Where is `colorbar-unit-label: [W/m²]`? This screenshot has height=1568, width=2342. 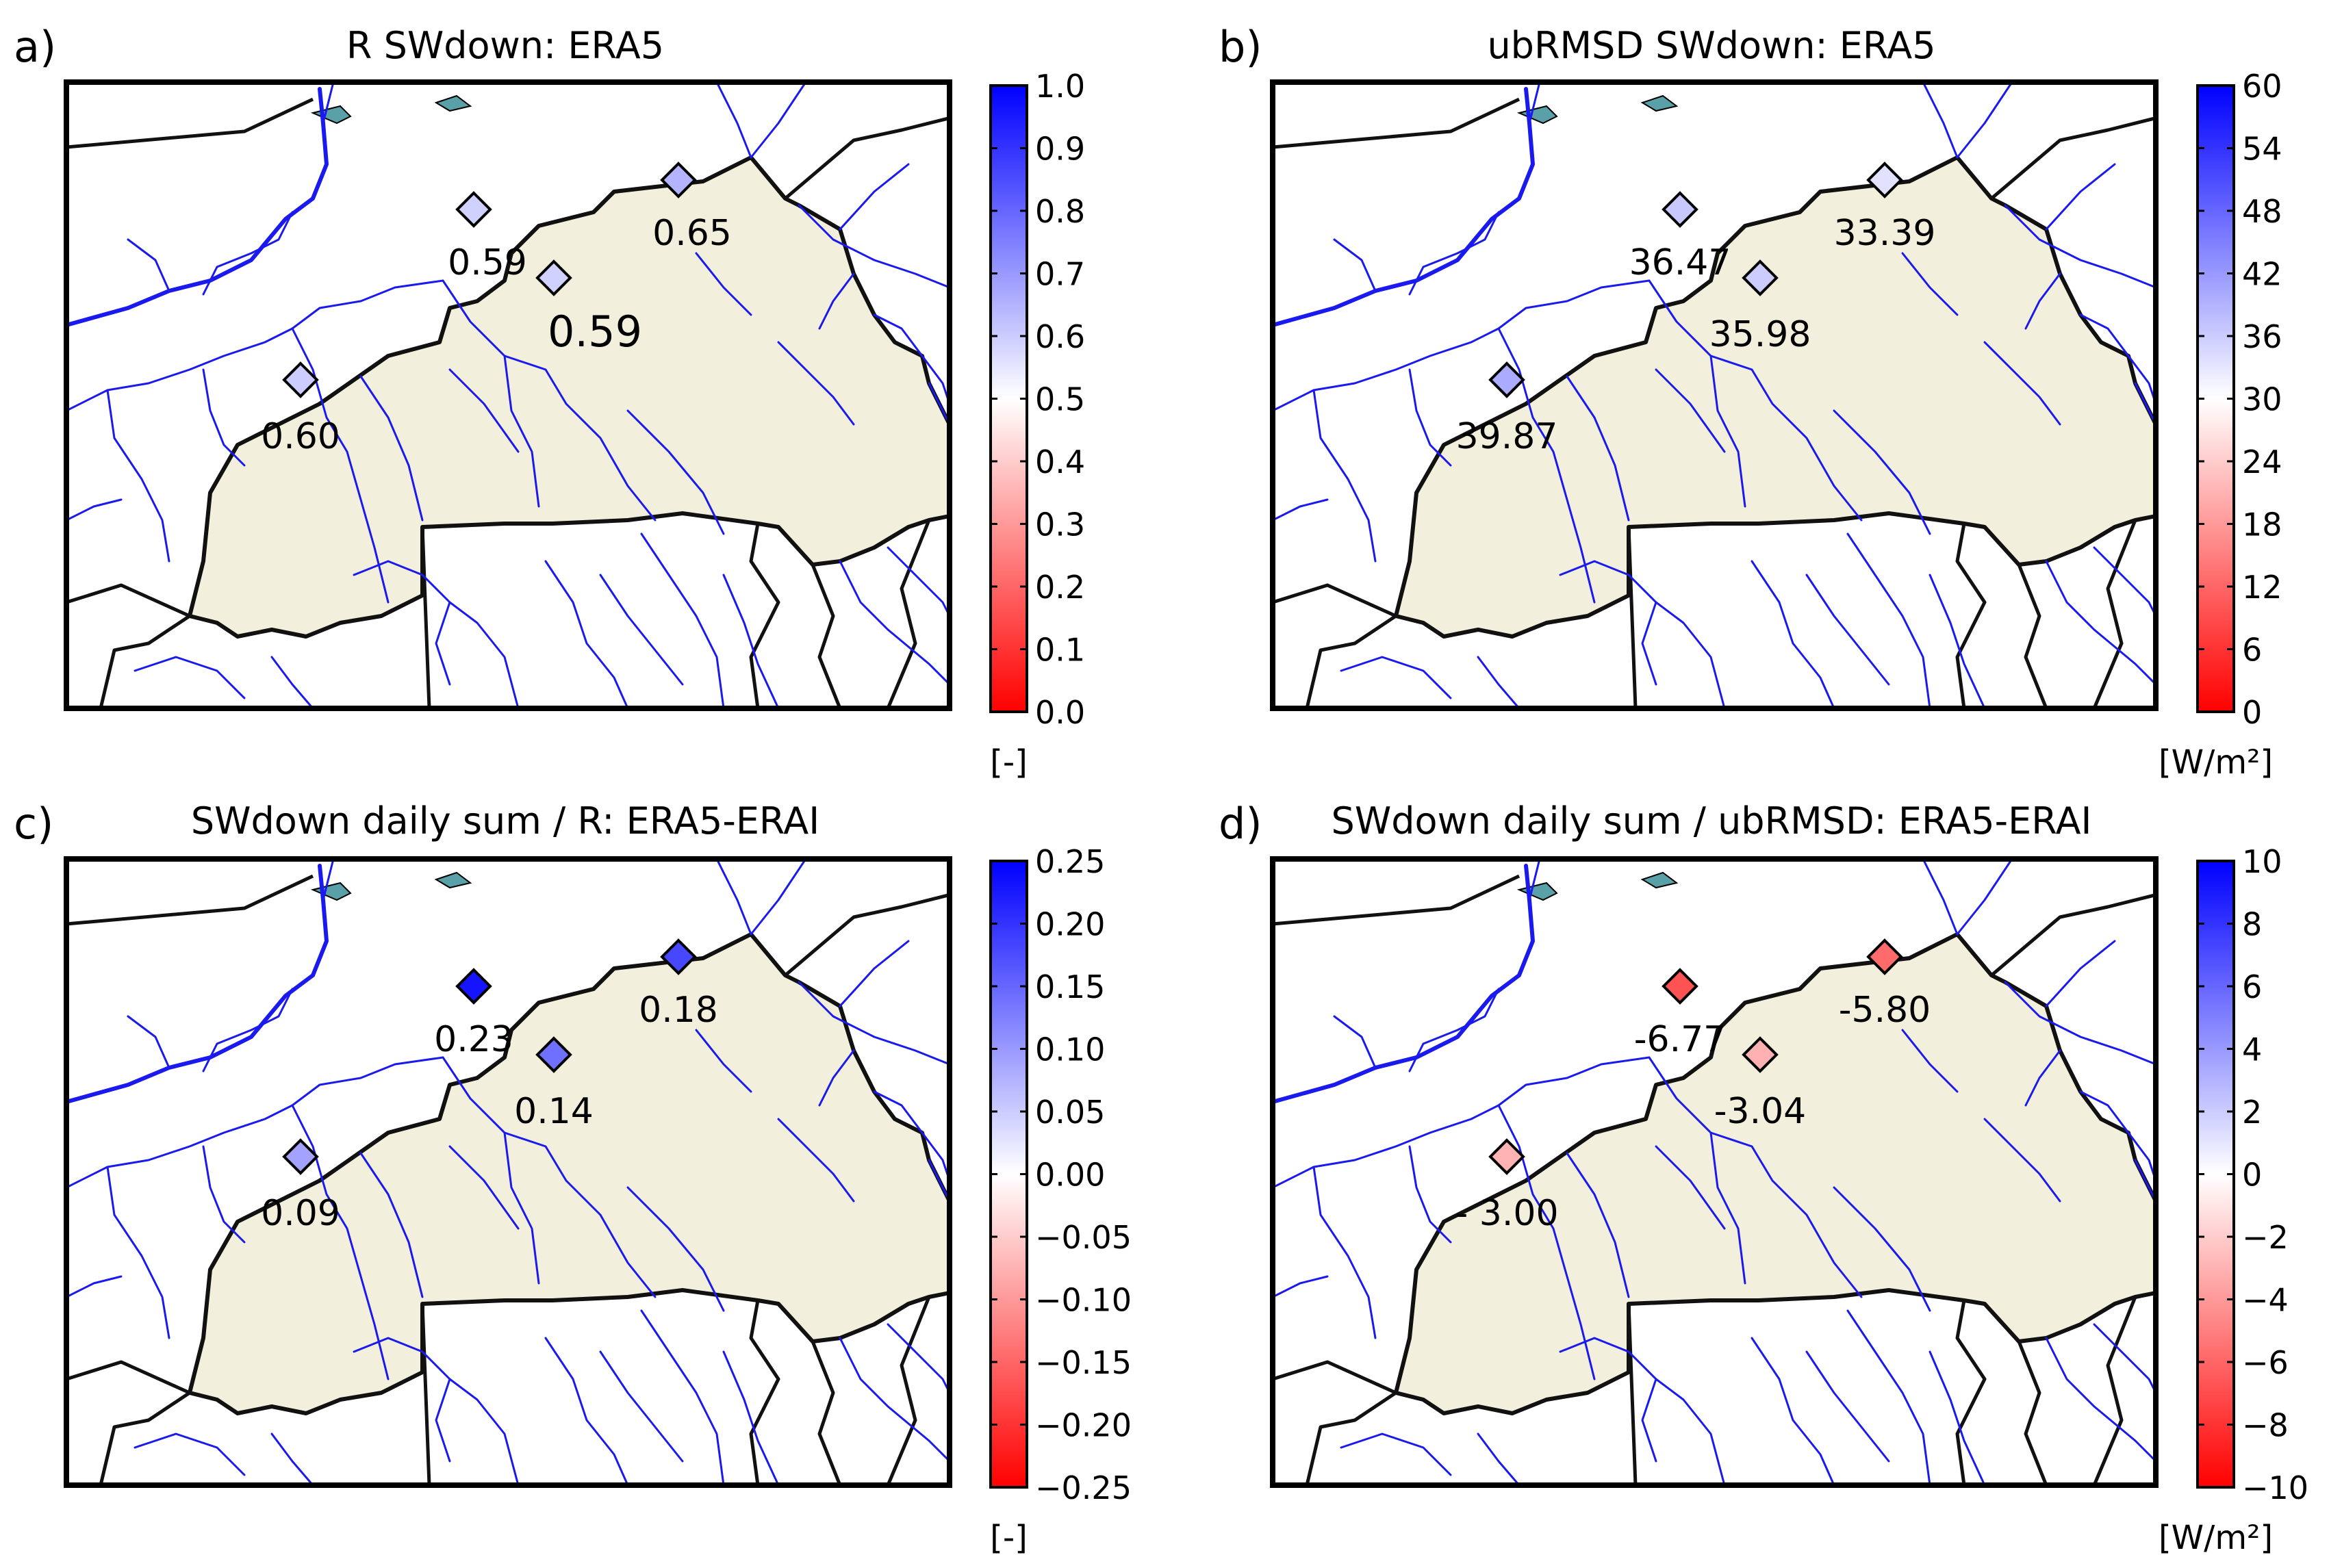
colorbar-unit-label: [W/m²] is located at coordinates (2216, 1538).